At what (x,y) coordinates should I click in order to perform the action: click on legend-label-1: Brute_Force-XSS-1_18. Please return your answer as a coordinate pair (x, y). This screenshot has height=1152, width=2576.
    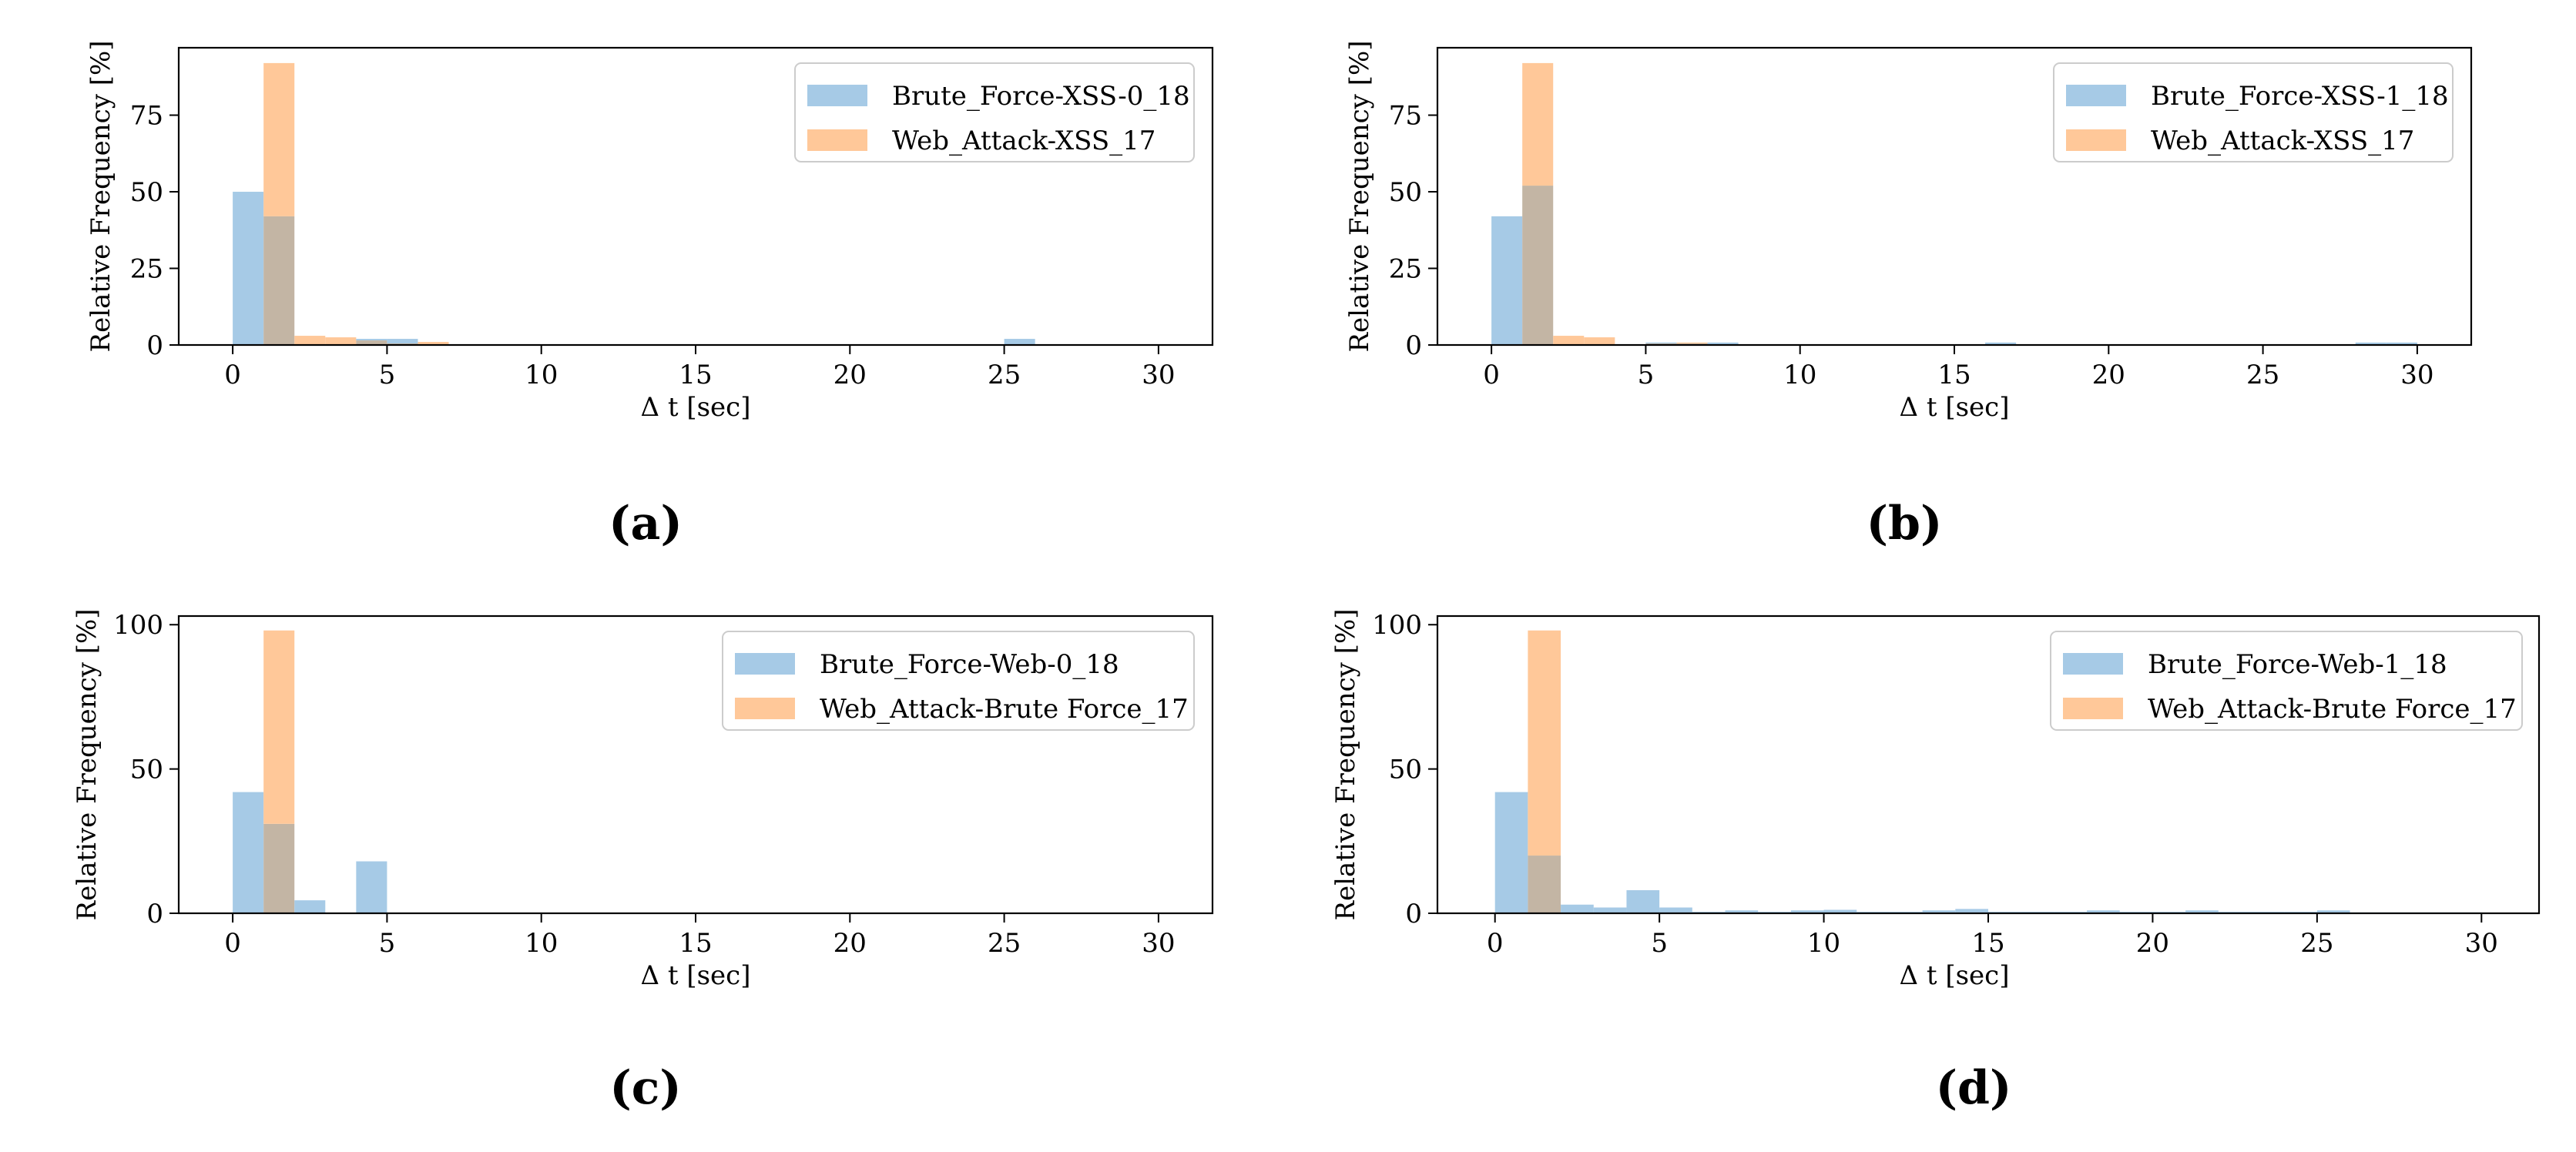
    Looking at the image, I should click on (2300, 96).